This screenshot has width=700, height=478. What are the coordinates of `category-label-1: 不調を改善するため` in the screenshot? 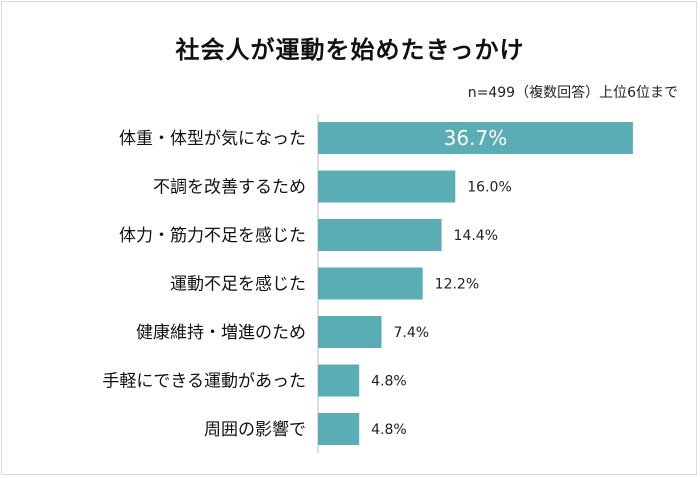 It's located at (229, 188).